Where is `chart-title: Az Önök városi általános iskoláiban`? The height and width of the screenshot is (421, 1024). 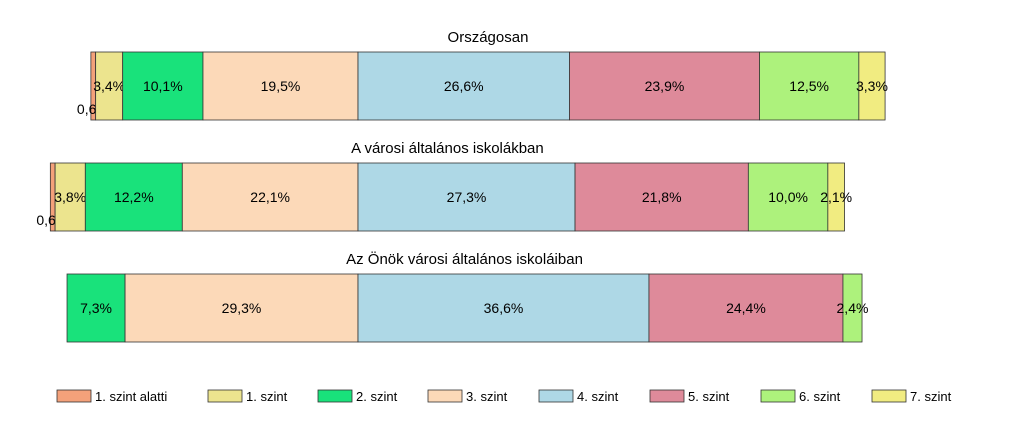
chart-title: Az Önök városi általános iskoláiban is located at coordinates (464, 259).